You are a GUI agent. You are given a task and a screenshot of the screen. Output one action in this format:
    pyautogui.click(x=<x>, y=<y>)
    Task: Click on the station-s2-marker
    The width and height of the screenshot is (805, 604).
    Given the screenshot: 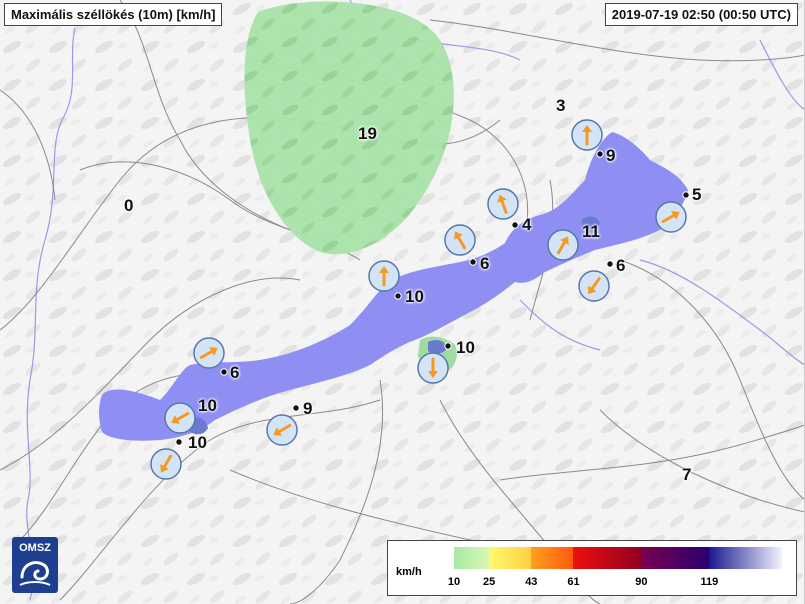 What is the action you would take?
    pyautogui.click(x=671, y=217)
    